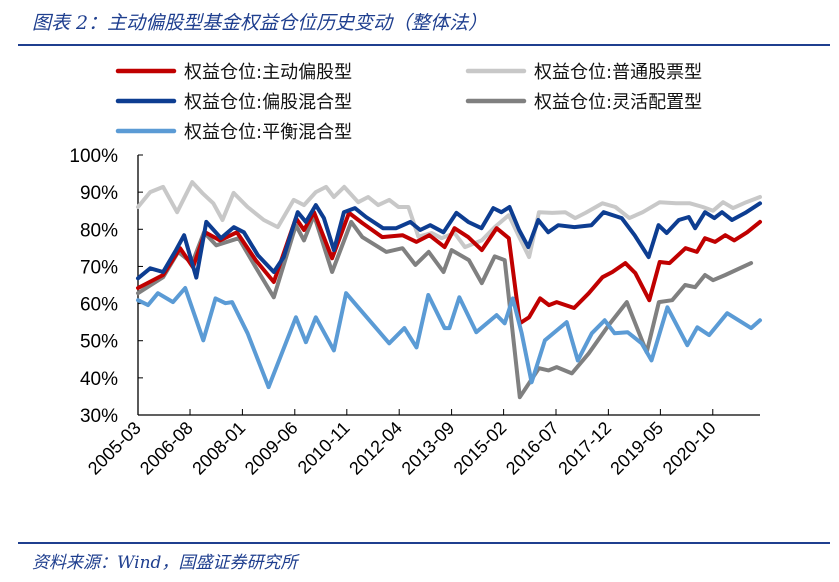  I want to click on source-note: 资料来源：Wind，国盛证券研究所, so click(165, 563).